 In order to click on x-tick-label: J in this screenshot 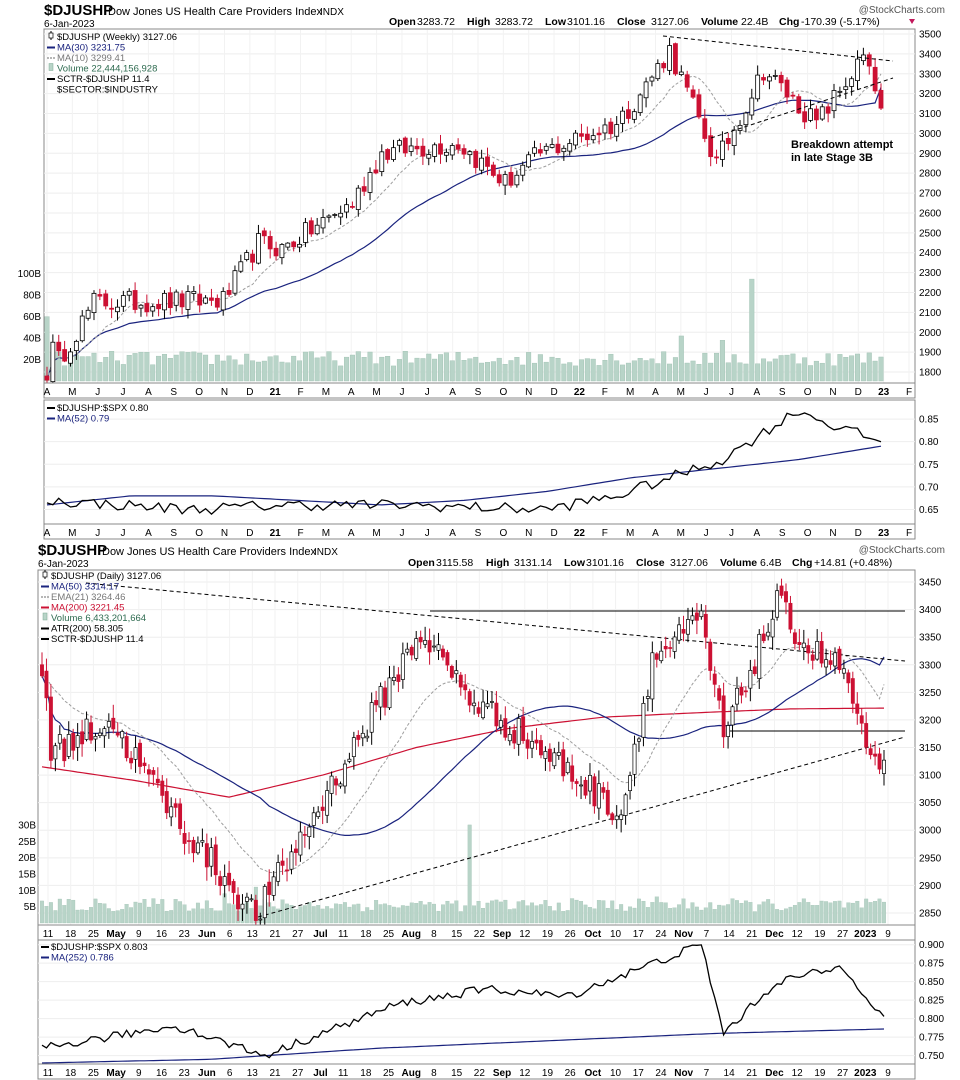, I will do `click(427, 533)`.